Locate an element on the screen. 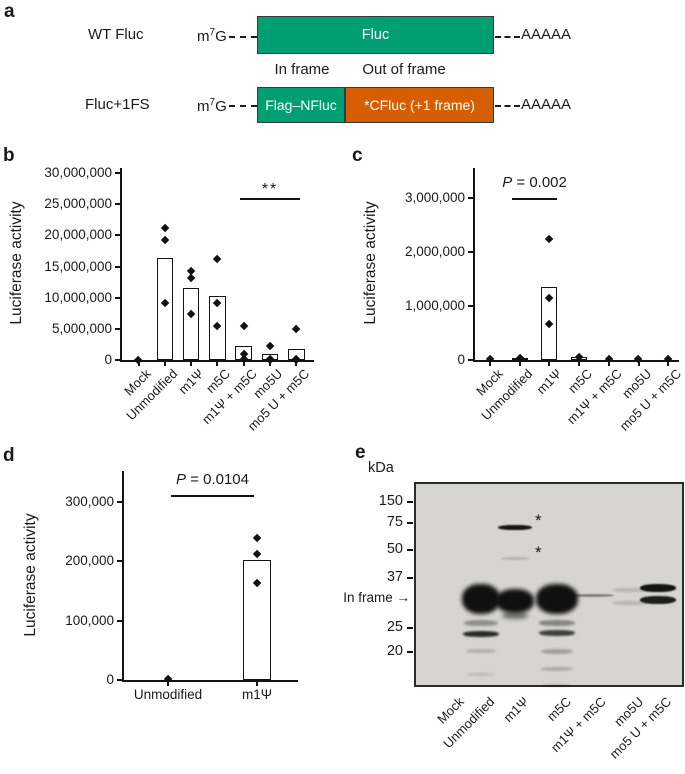  y-tick-label: 100,000 is located at coordinates (89, 620).